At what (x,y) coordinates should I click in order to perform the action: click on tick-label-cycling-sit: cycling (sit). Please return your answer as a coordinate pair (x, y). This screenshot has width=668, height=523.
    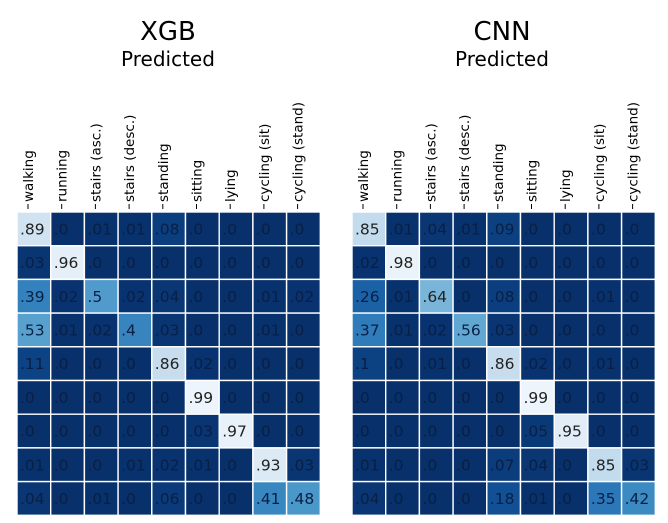
    Looking at the image, I should click on (600, 163).